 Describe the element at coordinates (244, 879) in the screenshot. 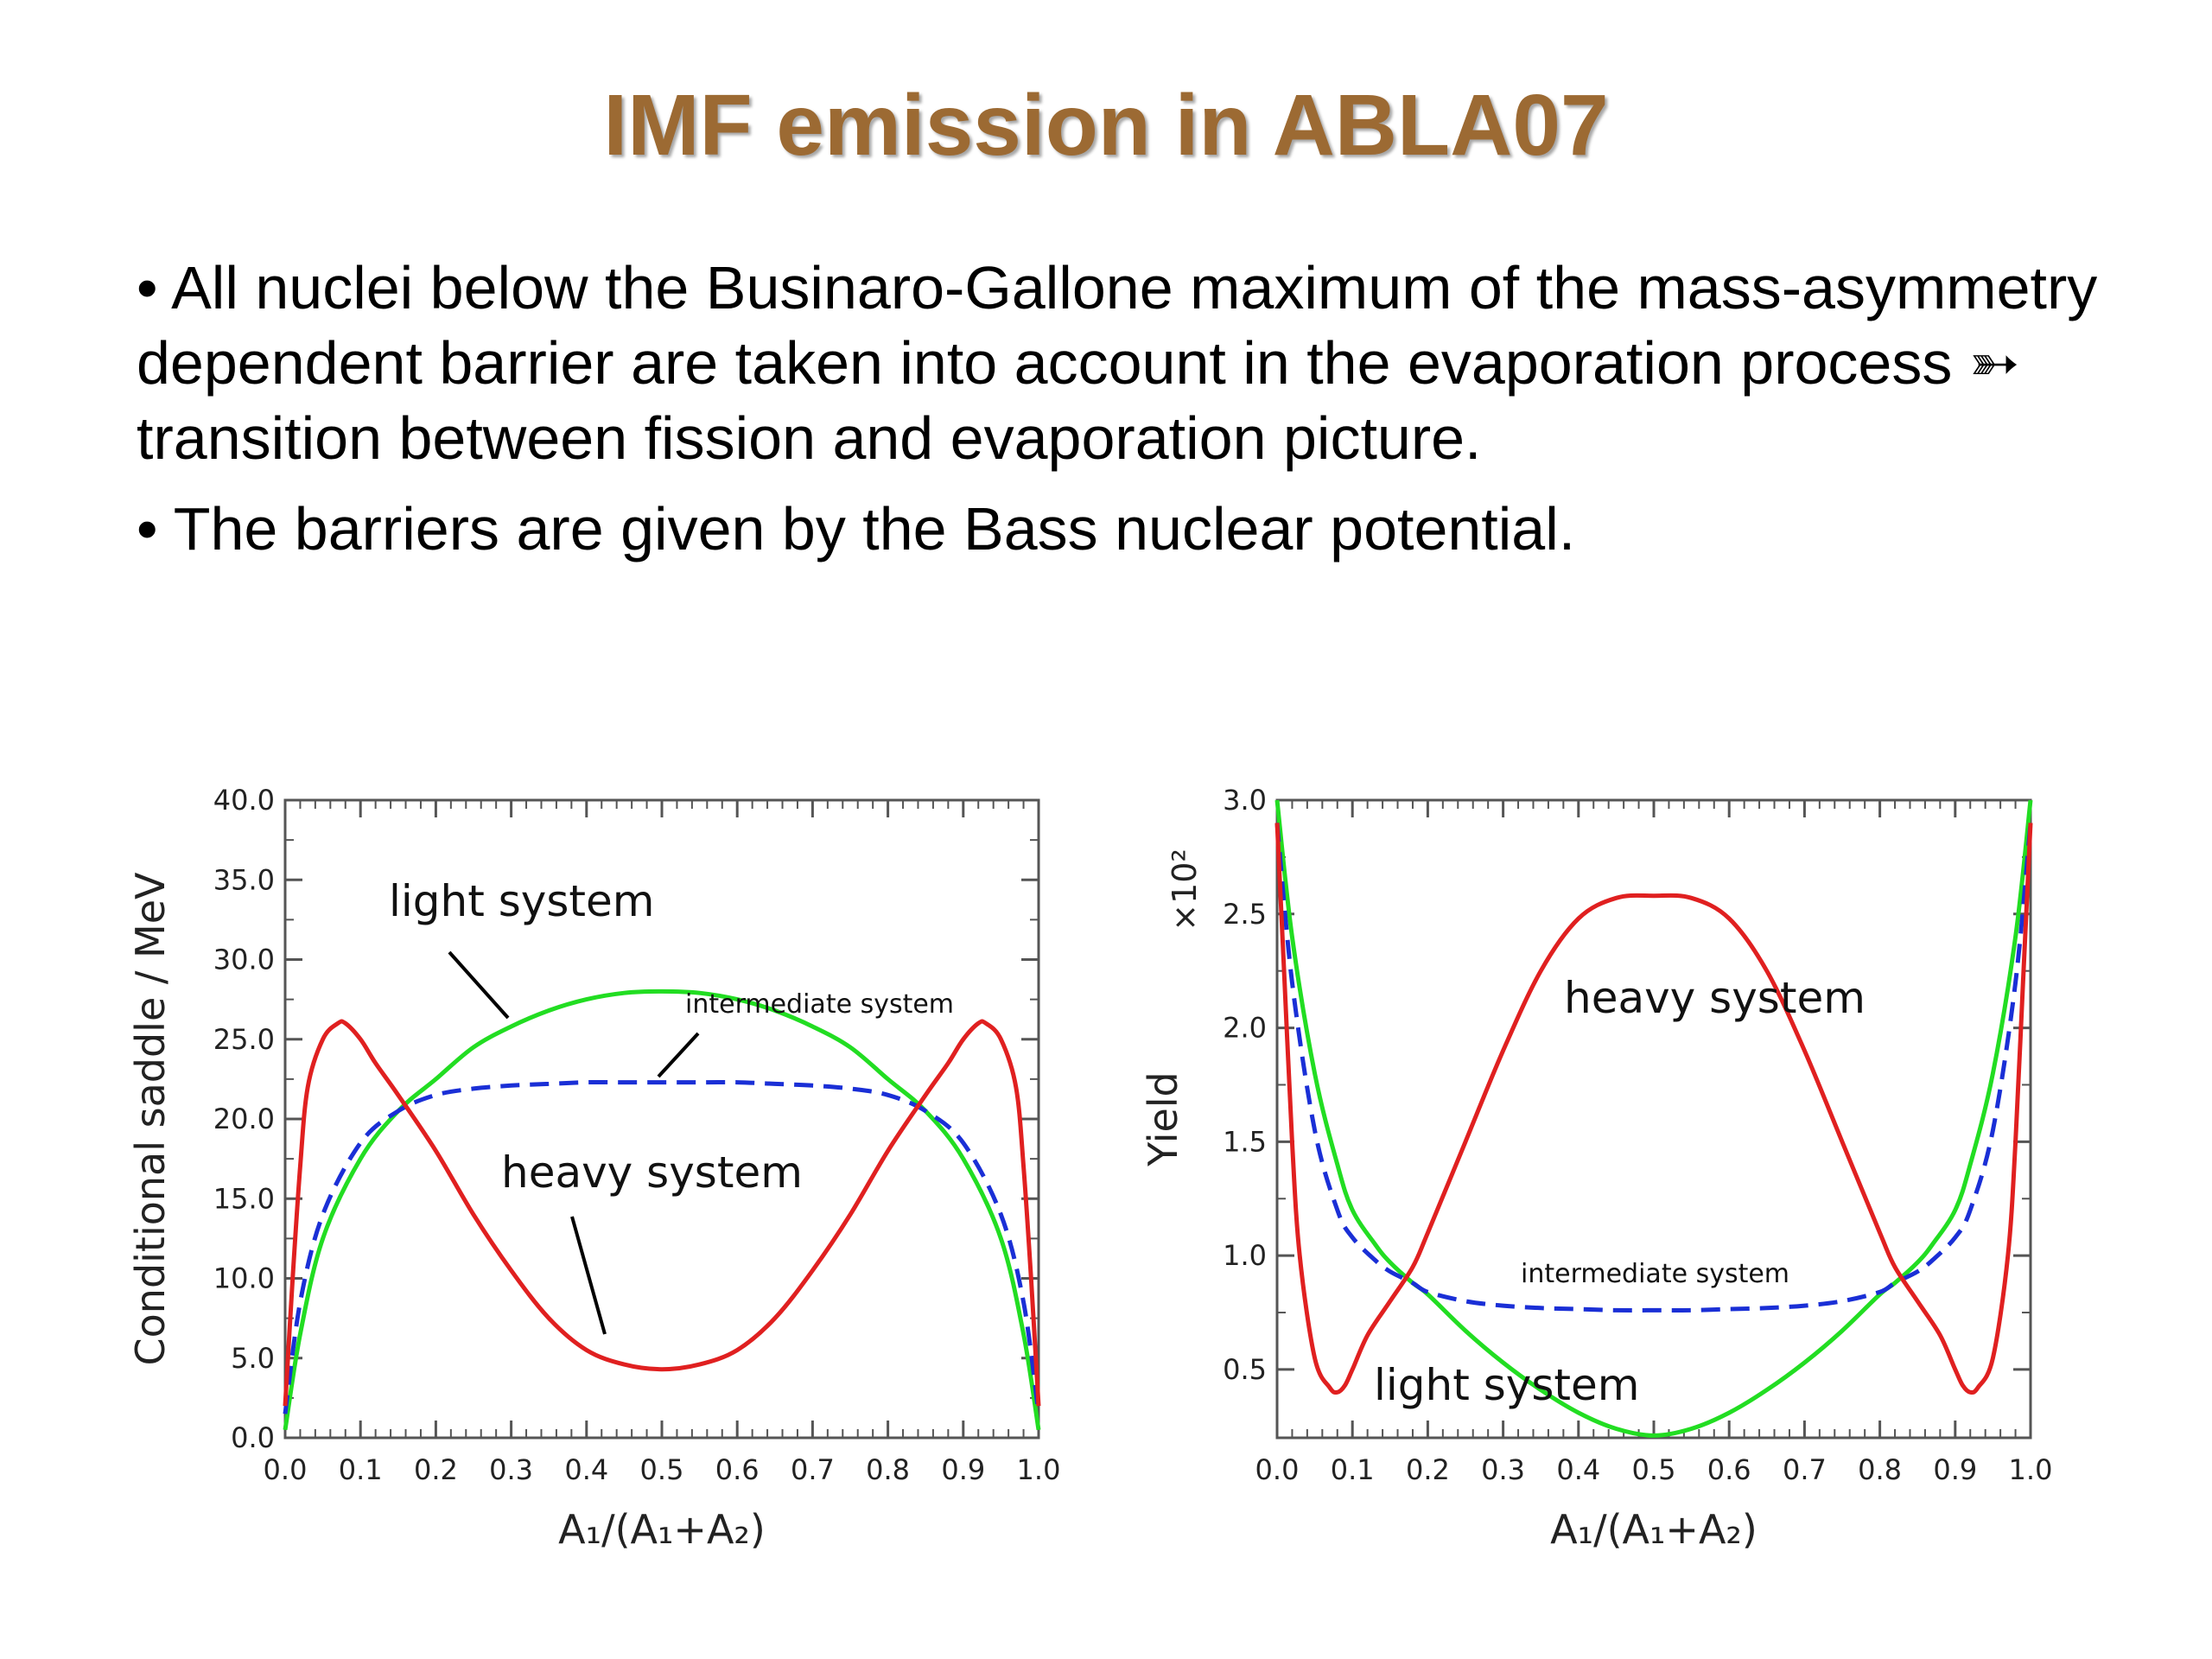

I see `y-tick-label: 35.0` at that location.